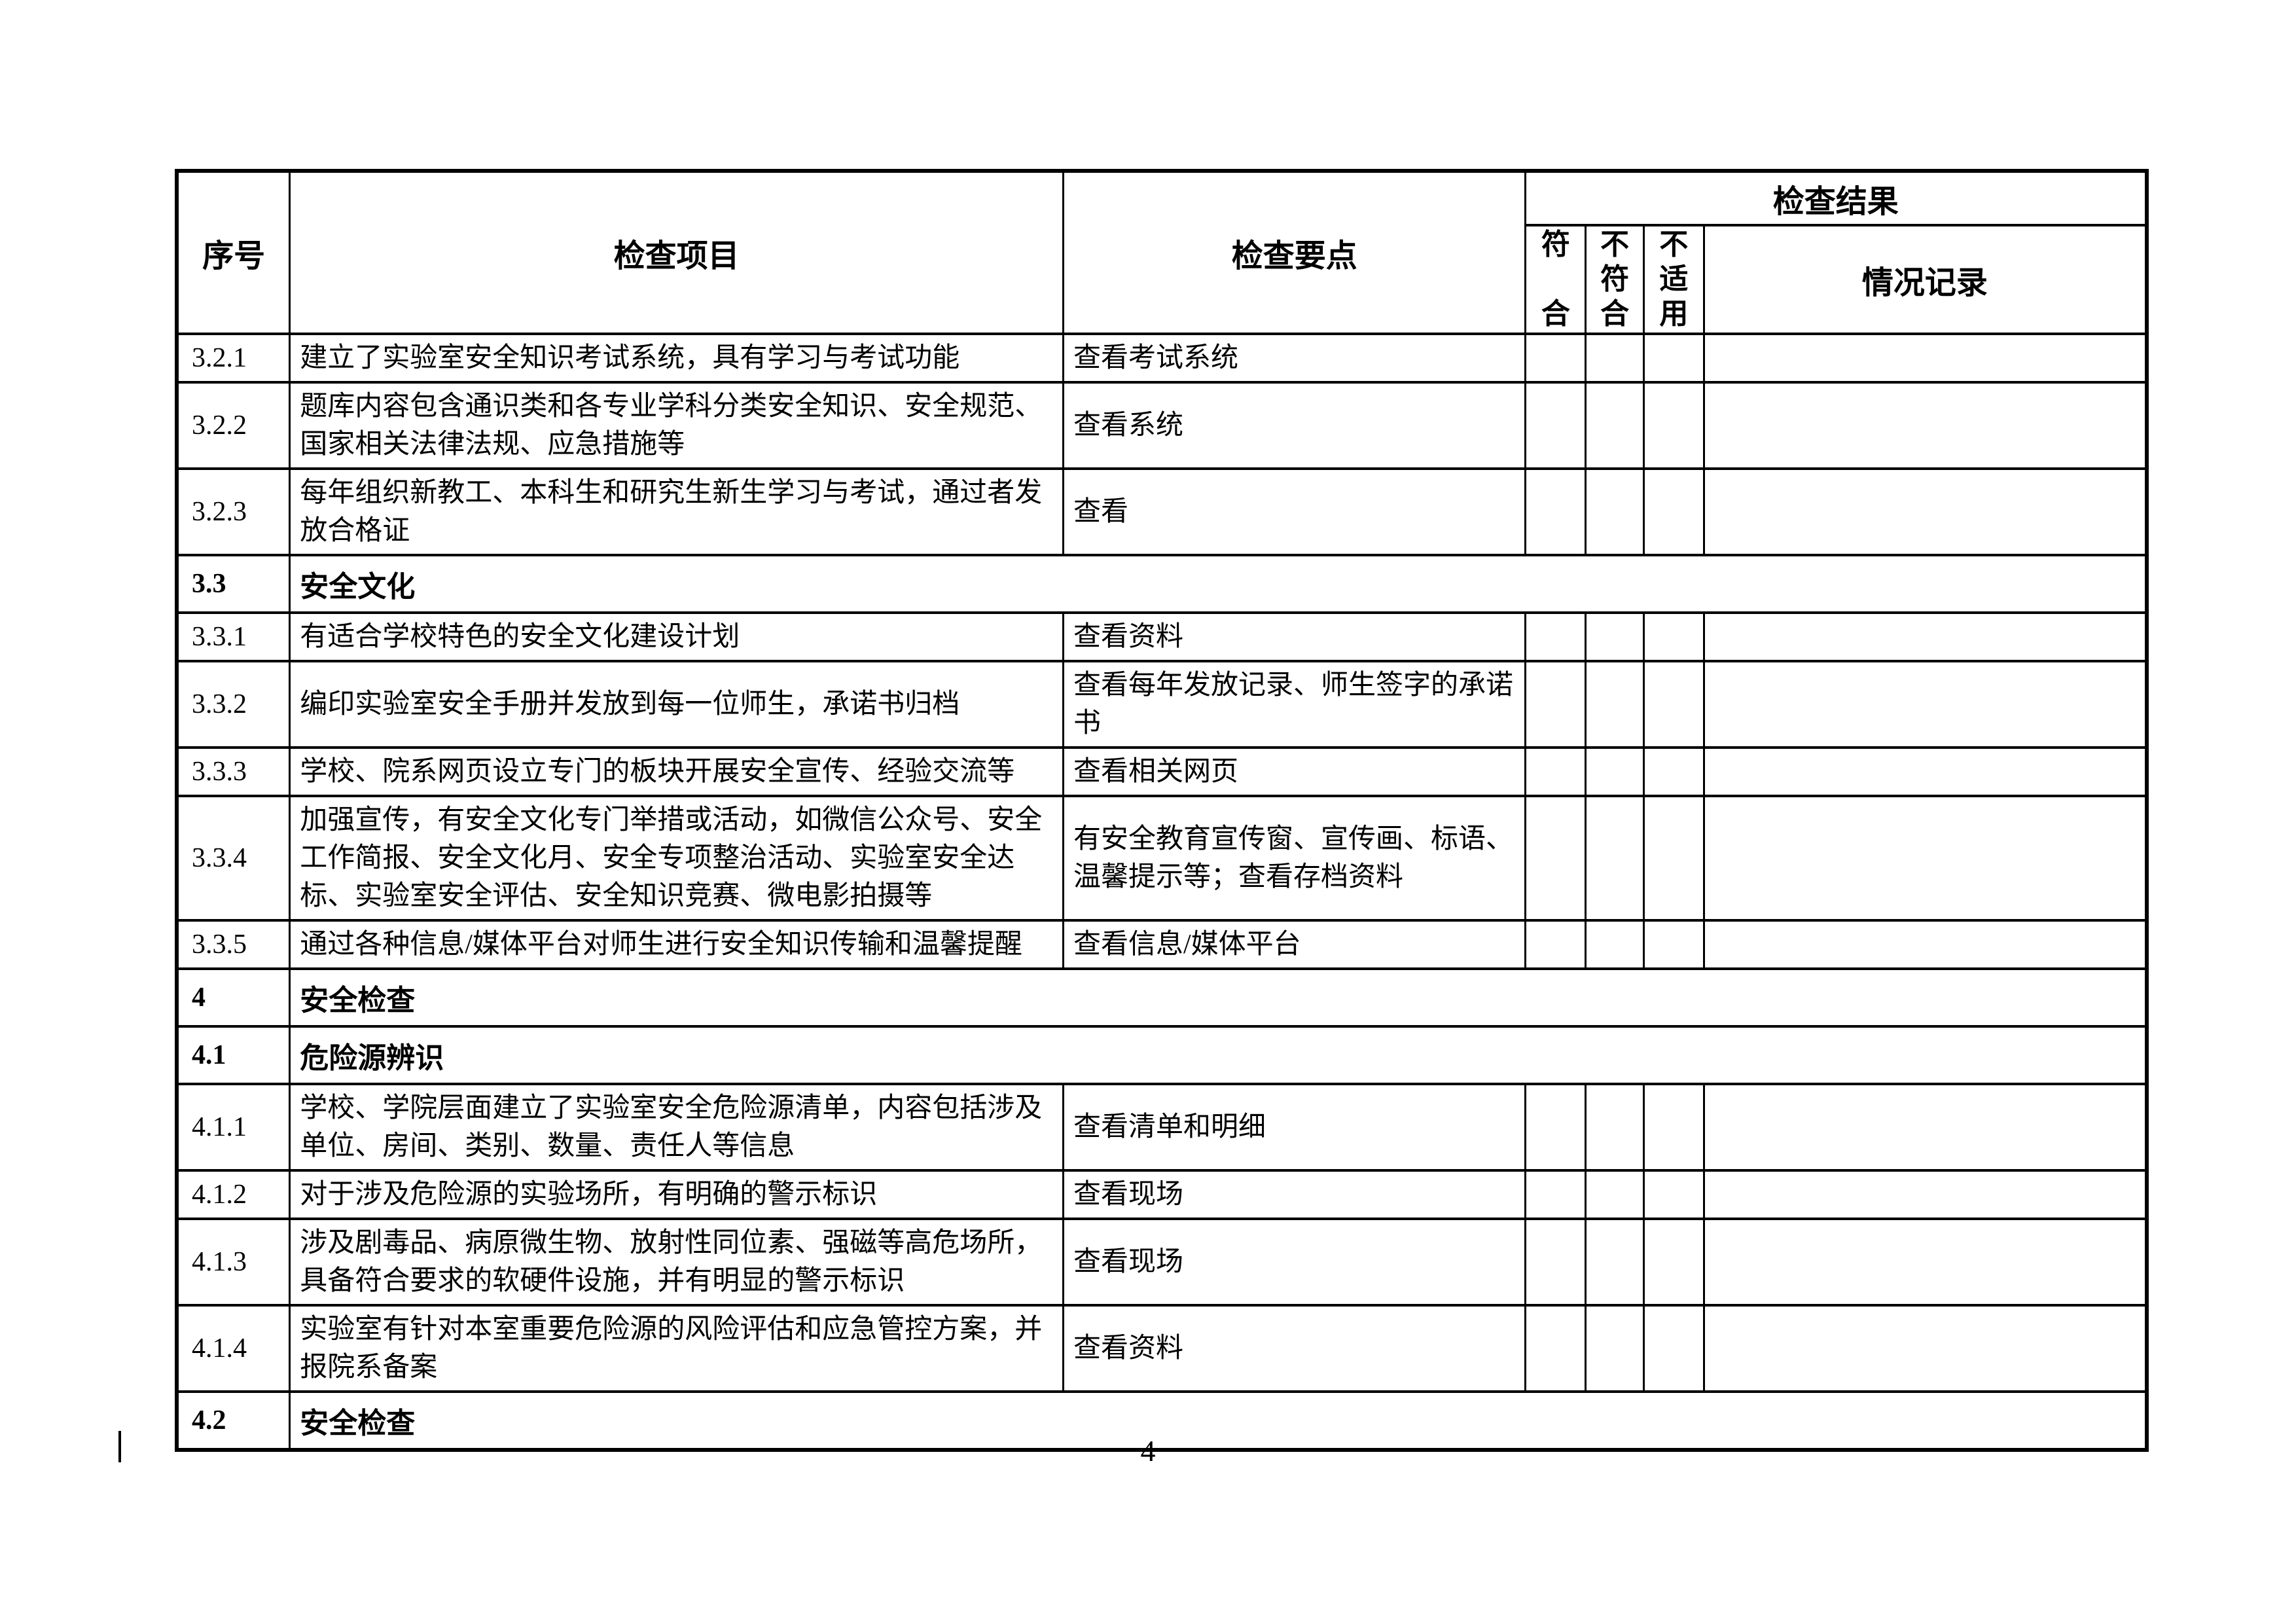  Describe the element at coordinates (233, 997) in the screenshot. I see `cell-seq-number: 4` at that location.